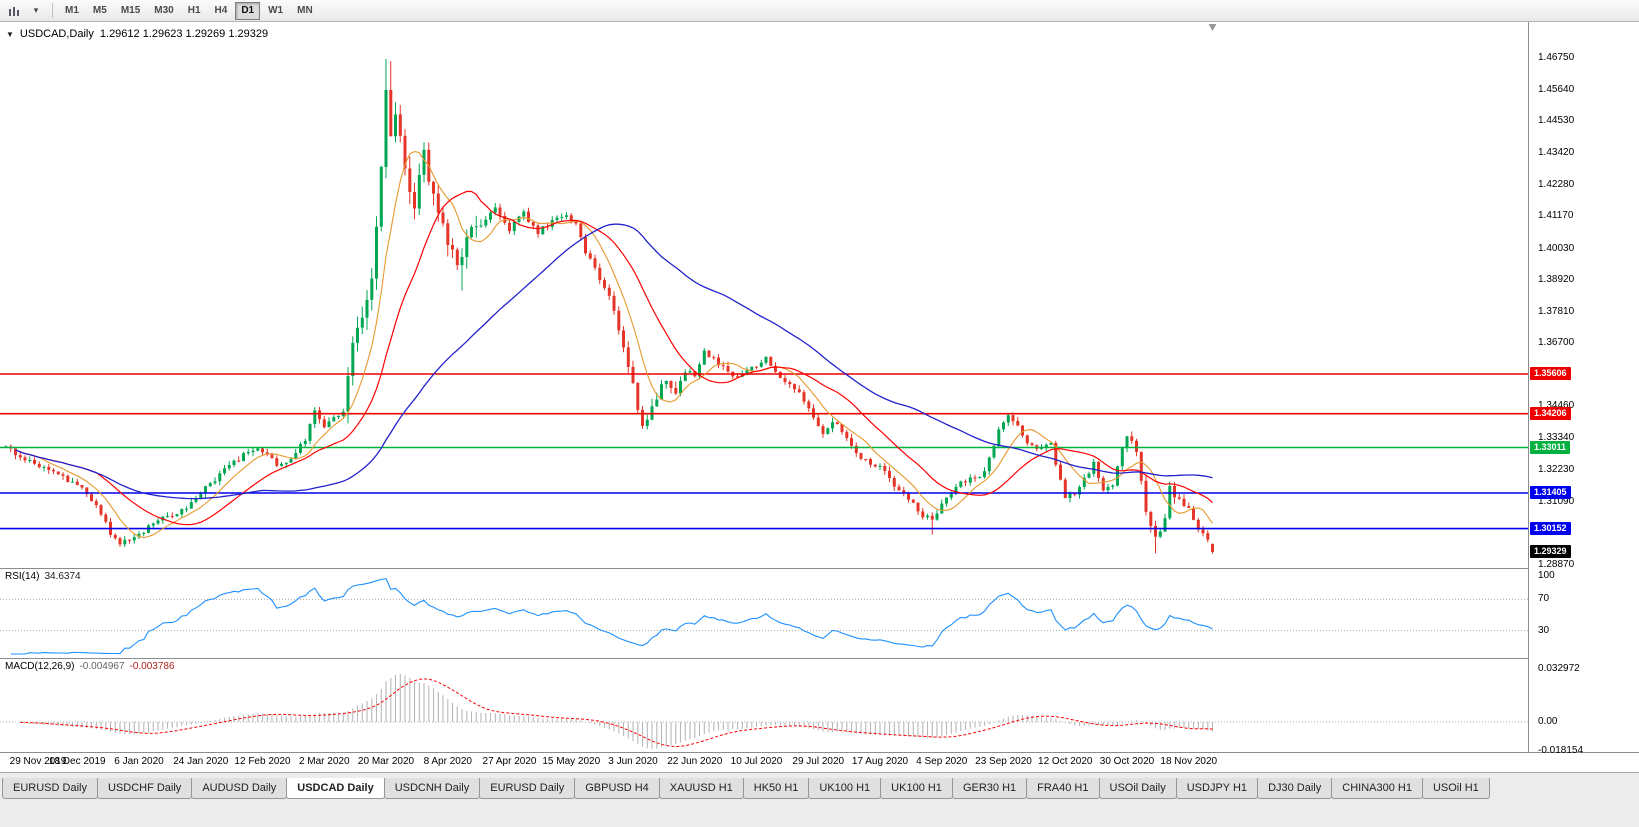  What do you see at coordinates (1127, 761) in the screenshot?
I see `date-label: 30 Oct 2020` at bounding box center [1127, 761].